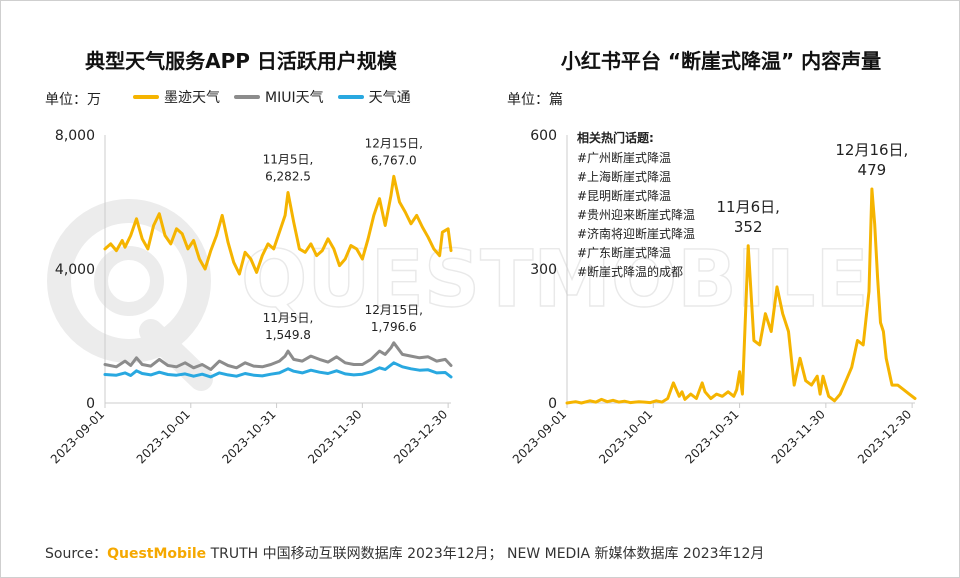 The image size is (960, 578). I want to click on topic-item: #广州断崖式降温, so click(624, 157).